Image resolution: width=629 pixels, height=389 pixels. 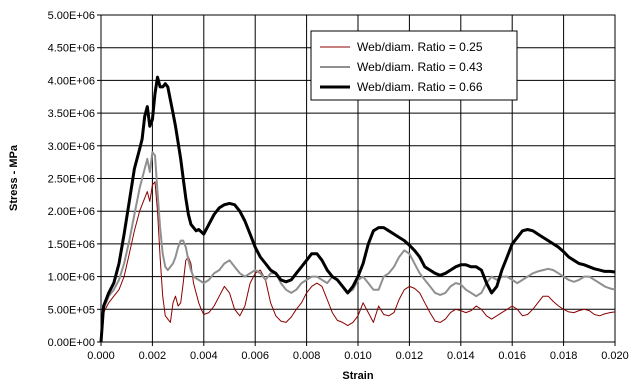 I want to click on legend-label-2: Web/diam. Ratio = 0.43, so click(x=420, y=67).